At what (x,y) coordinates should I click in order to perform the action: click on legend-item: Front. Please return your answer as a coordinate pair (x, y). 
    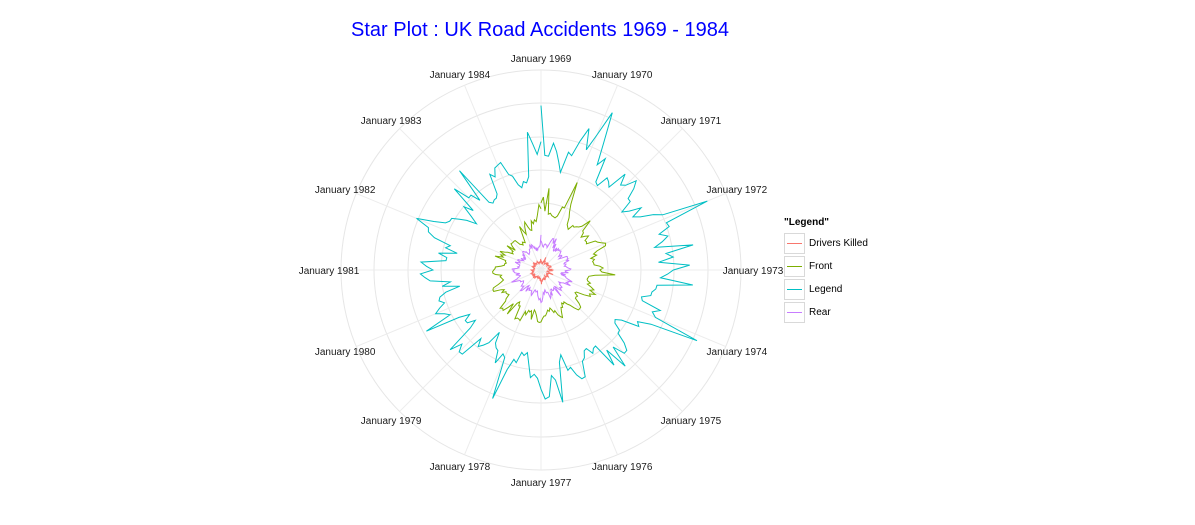
    Looking at the image, I should click on (826, 266).